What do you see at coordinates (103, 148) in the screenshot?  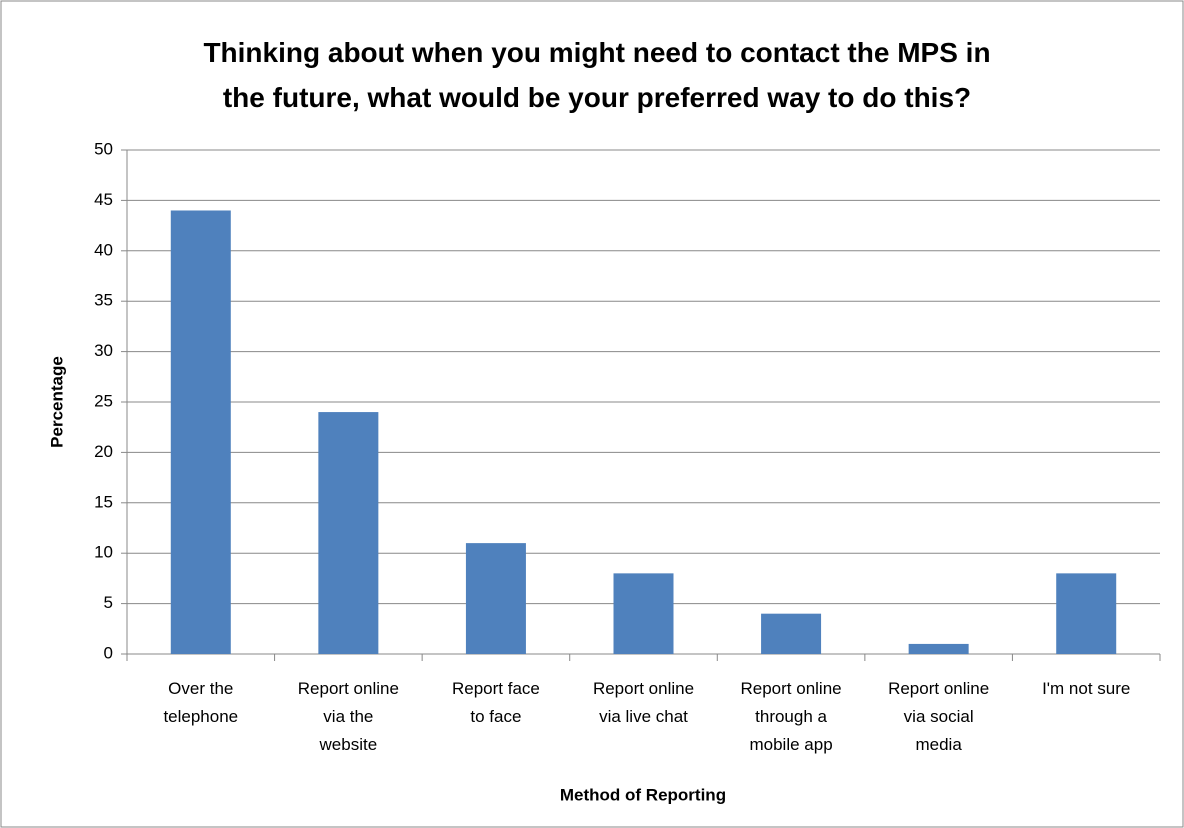 I see `y-tick-label: 50` at bounding box center [103, 148].